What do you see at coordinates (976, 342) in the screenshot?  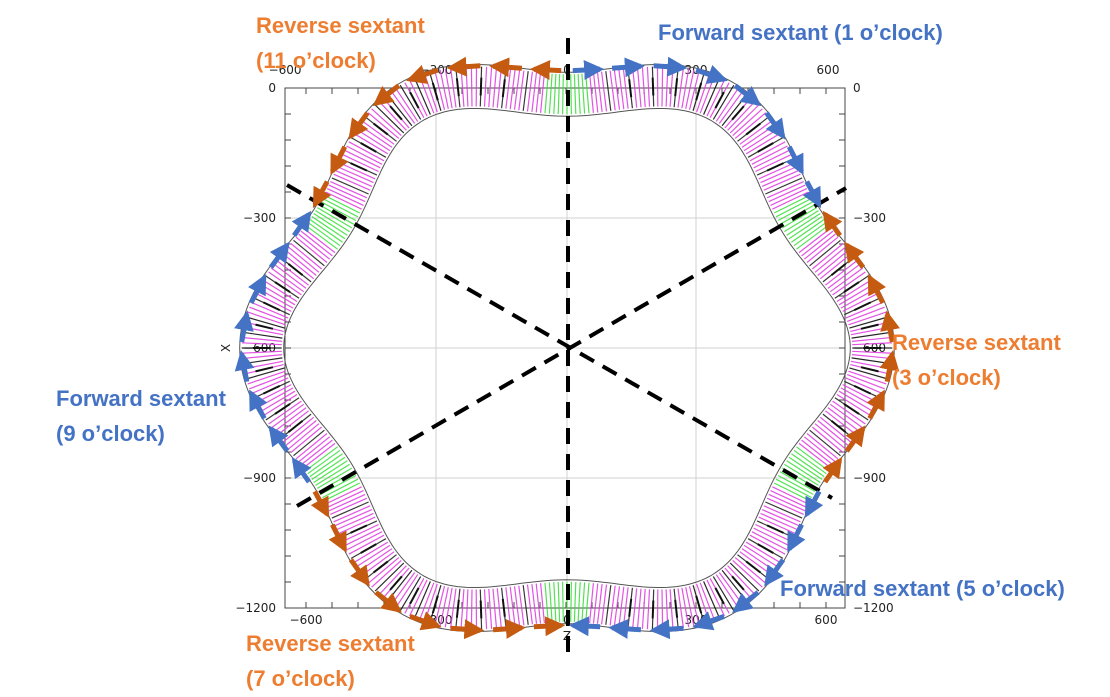 I see `label-reverse-3-oclock-line1: Reverse sextant` at bounding box center [976, 342].